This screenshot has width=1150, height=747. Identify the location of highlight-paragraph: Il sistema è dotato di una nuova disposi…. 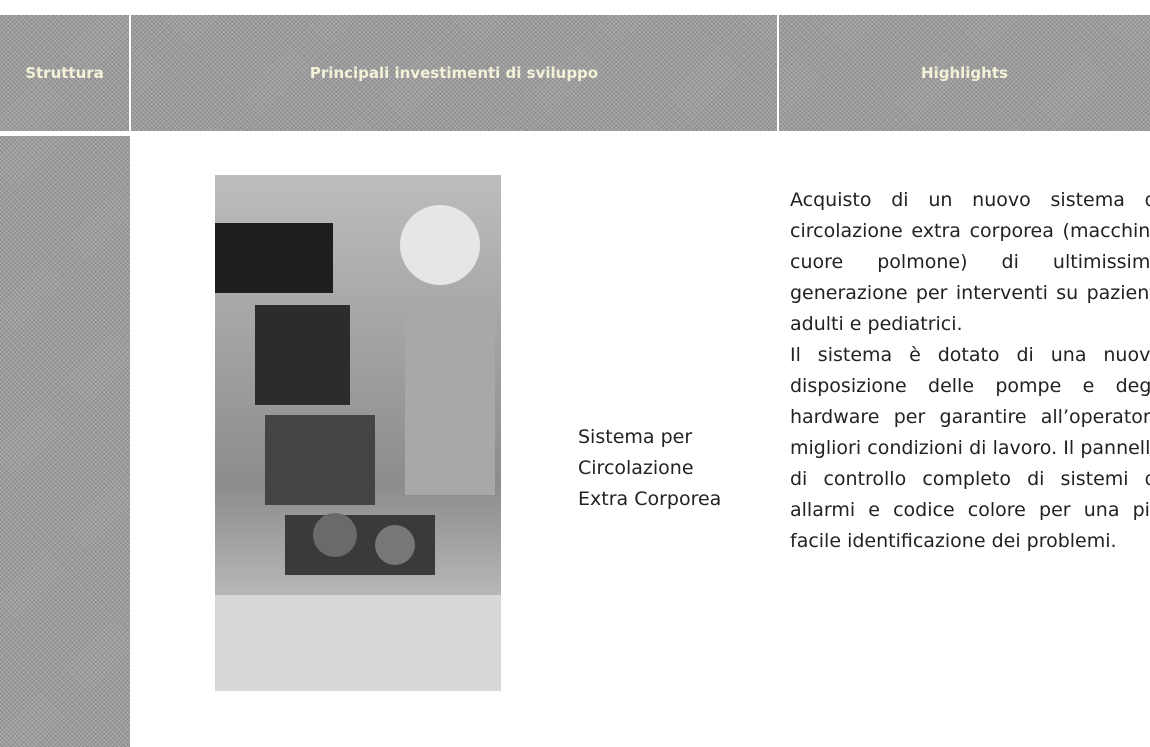
(970, 448).